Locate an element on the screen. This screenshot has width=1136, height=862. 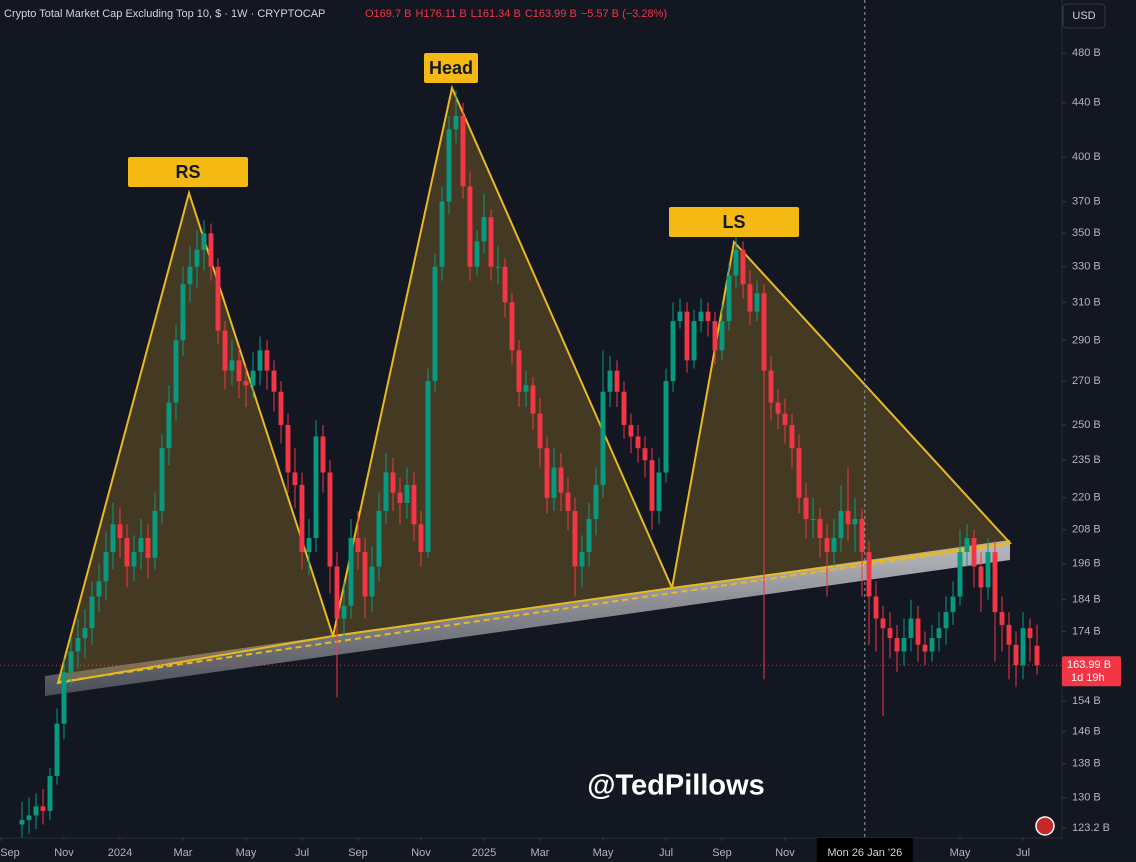
y-tick-label: 123.2 B is located at coordinates (1091, 828).